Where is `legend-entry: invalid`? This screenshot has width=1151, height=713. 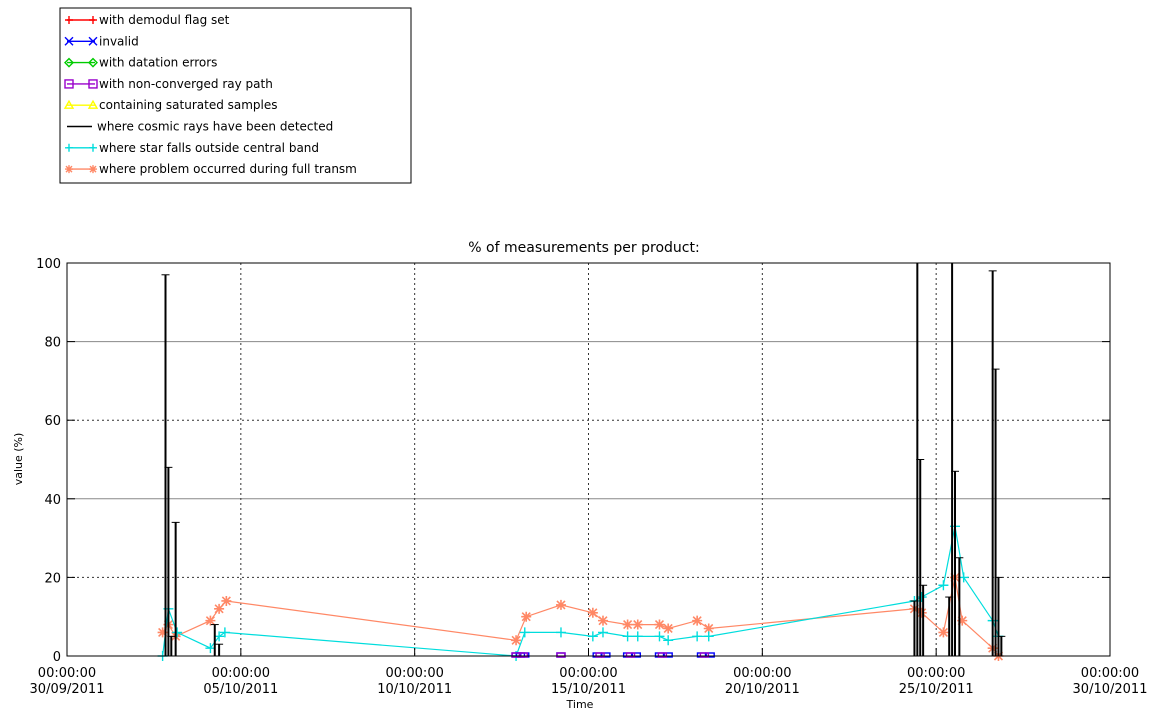
legend-entry: invalid is located at coordinates (101, 41).